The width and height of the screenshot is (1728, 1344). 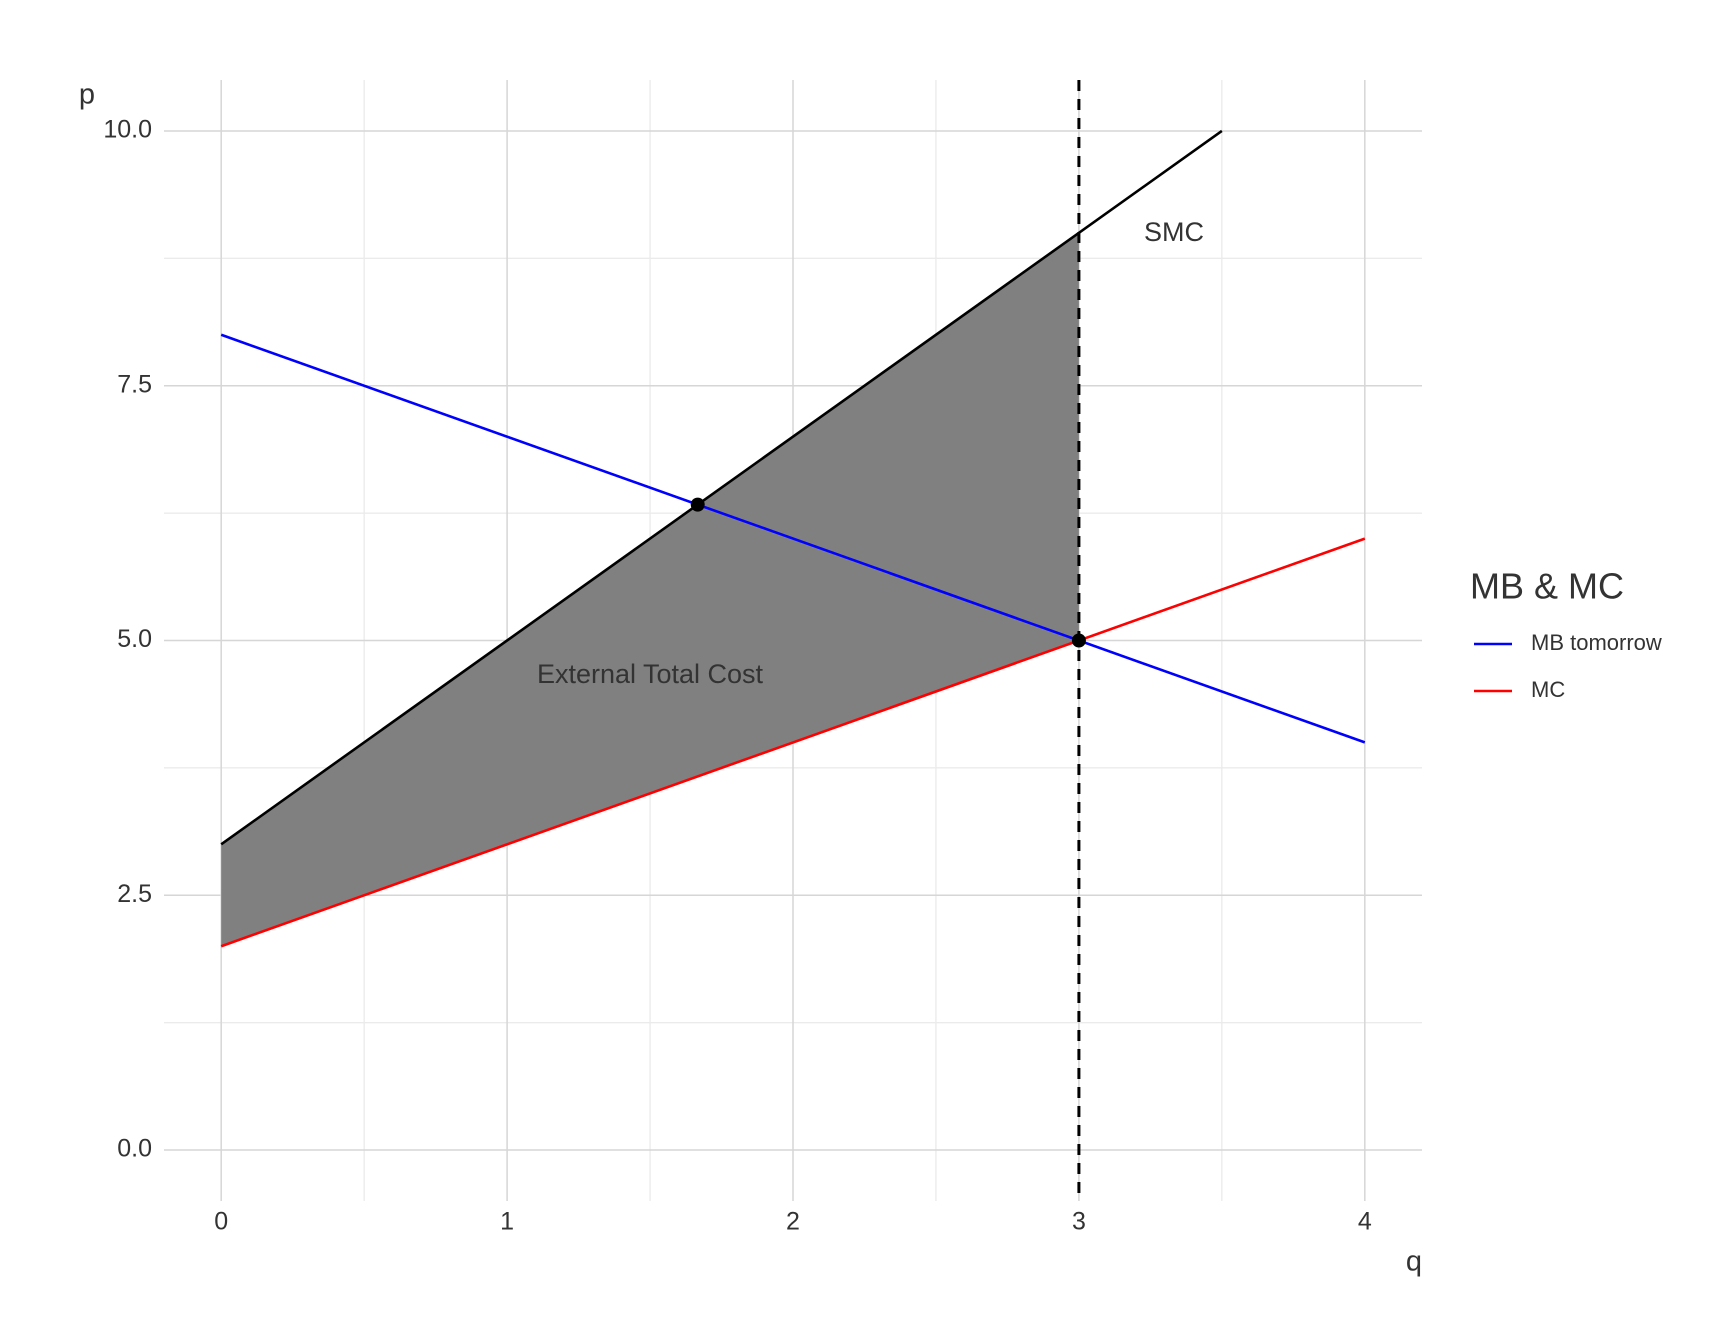 What do you see at coordinates (221, 1222) in the screenshot?
I see `x-tick-label: 0` at bounding box center [221, 1222].